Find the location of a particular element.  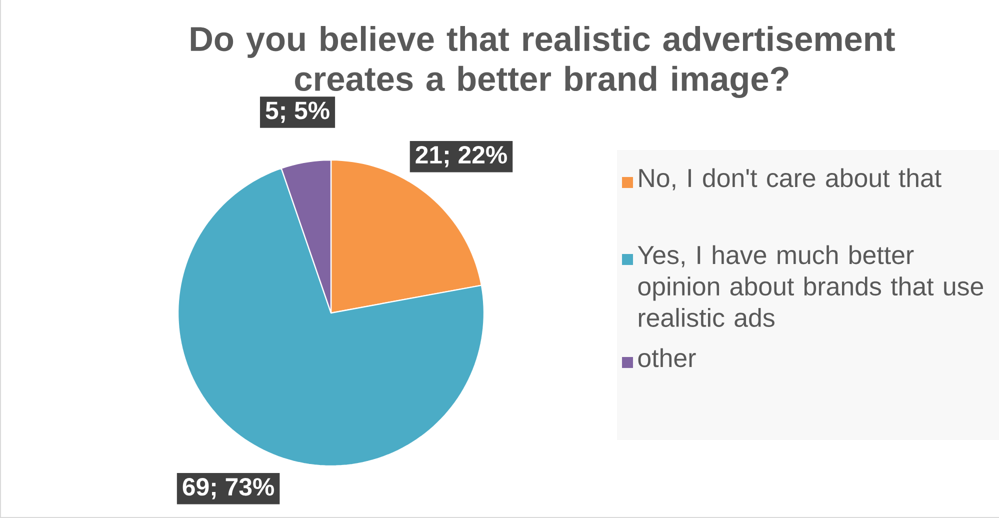

legend-label: No, I don't care about that is located at coordinates (790, 179).